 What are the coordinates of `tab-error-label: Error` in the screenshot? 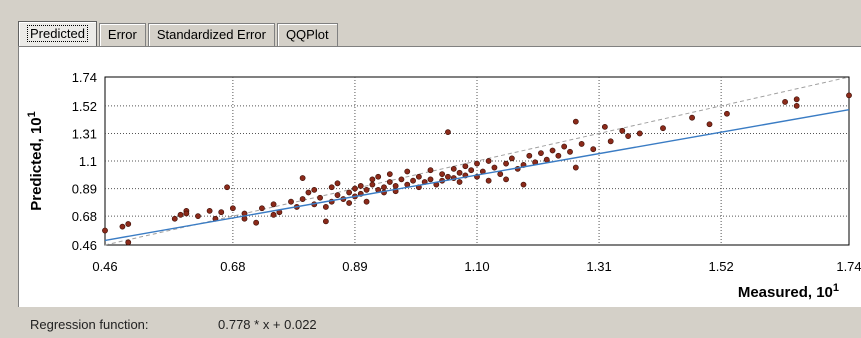 It's located at (122, 34).